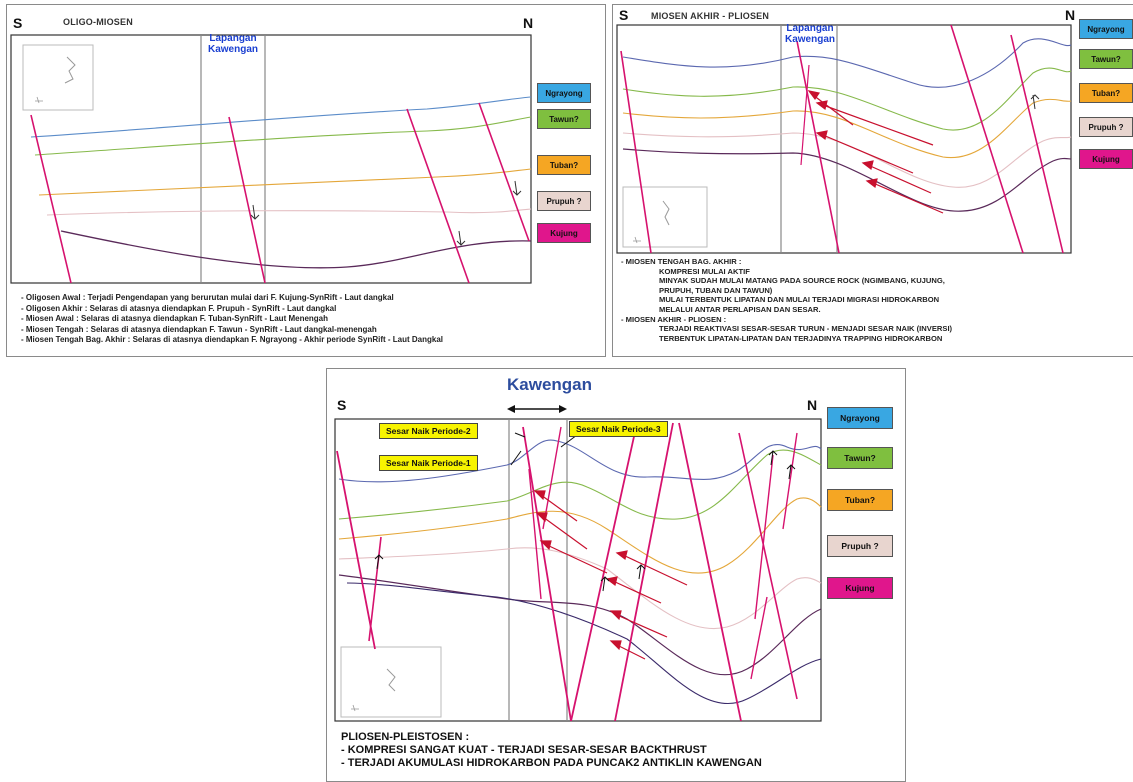  What do you see at coordinates (428, 463) in the screenshot?
I see `label-sesar-naik-periode-1: Sesar Naik Periode-1` at bounding box center [428, 463].